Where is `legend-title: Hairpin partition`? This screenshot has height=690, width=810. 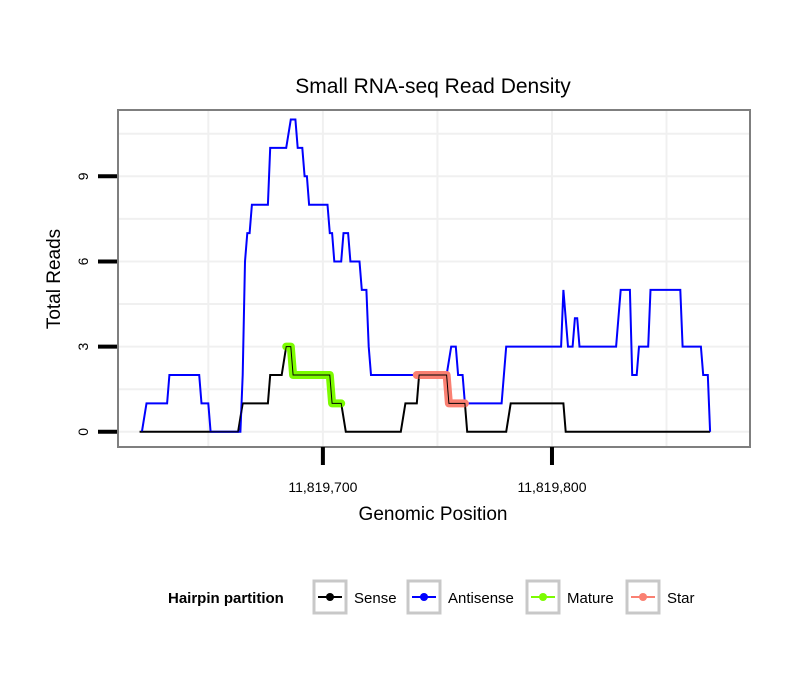 legend-title: Hairpin partition is located at coordinates (226, 598).